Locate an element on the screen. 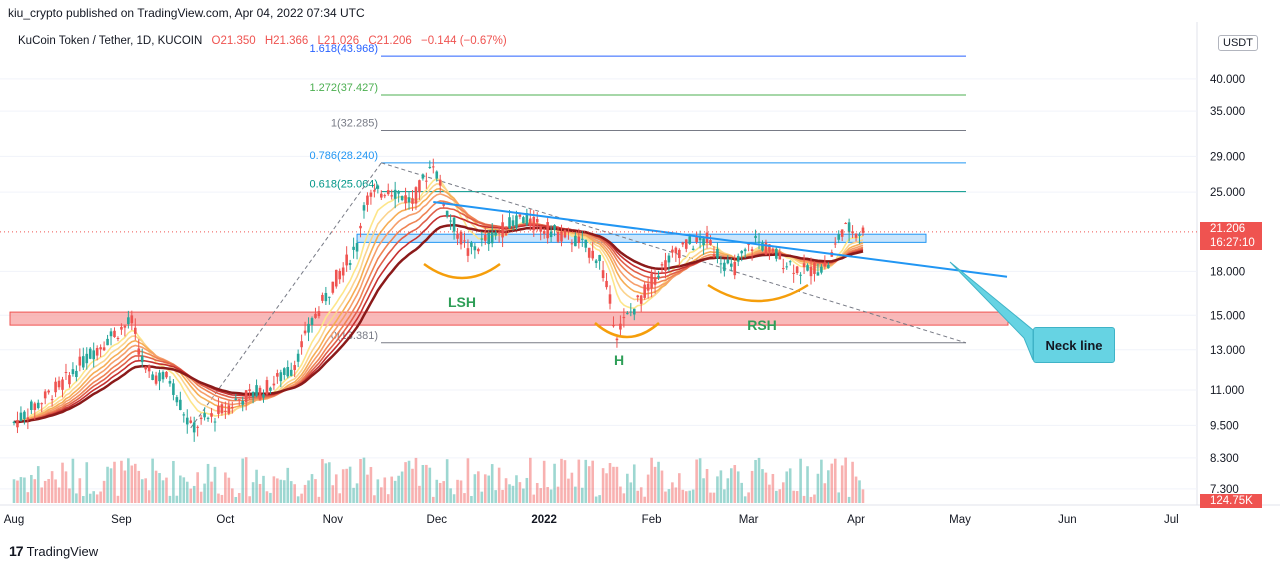 The width and height of the screenshot is (1280, 568). tradingview-logo: 17 TradingView is located at coordinates (53, 551).